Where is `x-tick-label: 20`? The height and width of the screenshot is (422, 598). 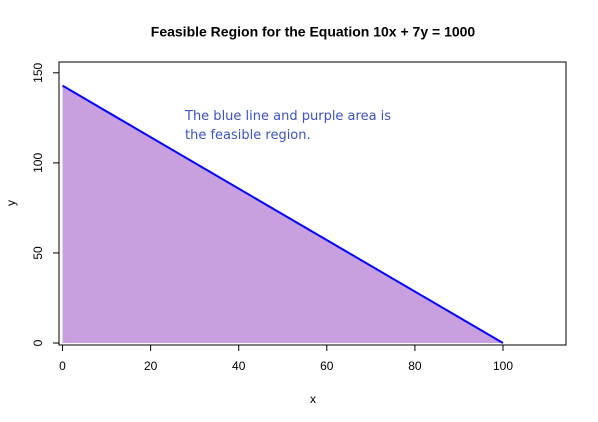
x-tick-label: 20 is located at coordinates (151, 366).